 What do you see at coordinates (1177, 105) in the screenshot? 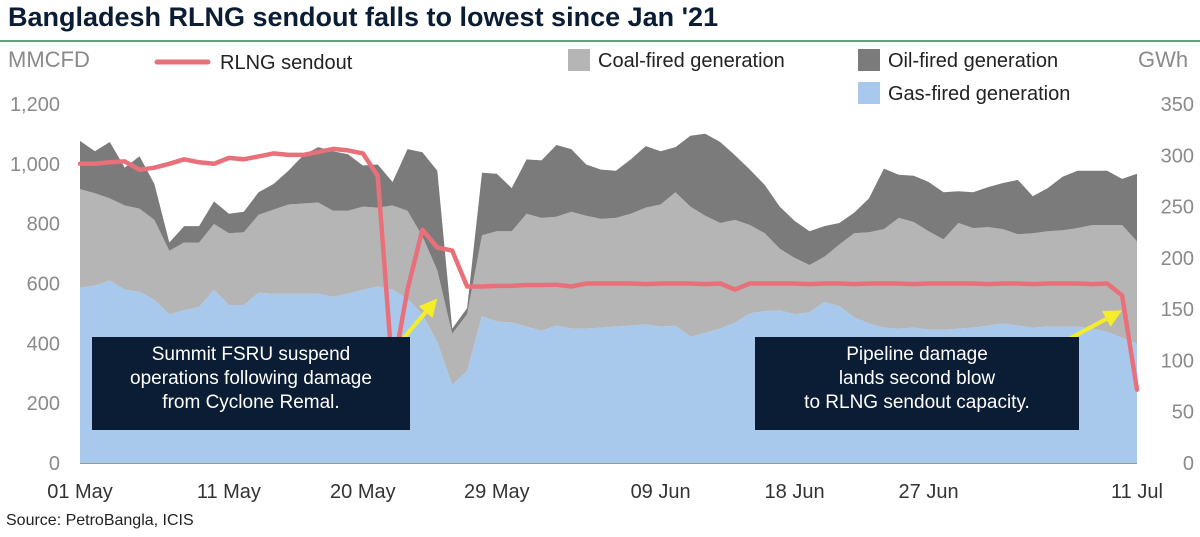
I see `right-tick-label: 350` at bounding box center [1177, 105].